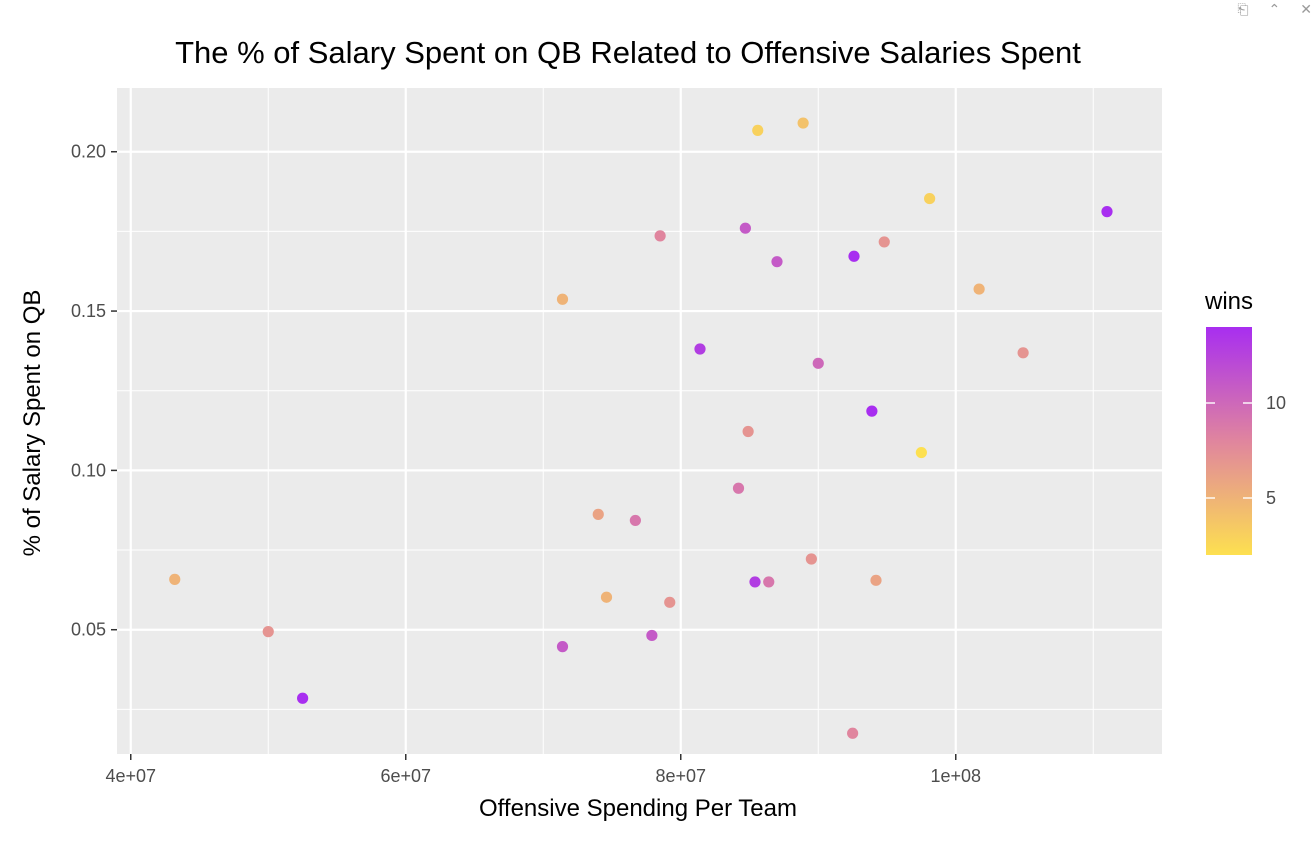 This screenshot has width=1316, height=854. Describe the element at coordinates (1306, 9) in the screenshot. I see `close-icon: ✕` at that location.